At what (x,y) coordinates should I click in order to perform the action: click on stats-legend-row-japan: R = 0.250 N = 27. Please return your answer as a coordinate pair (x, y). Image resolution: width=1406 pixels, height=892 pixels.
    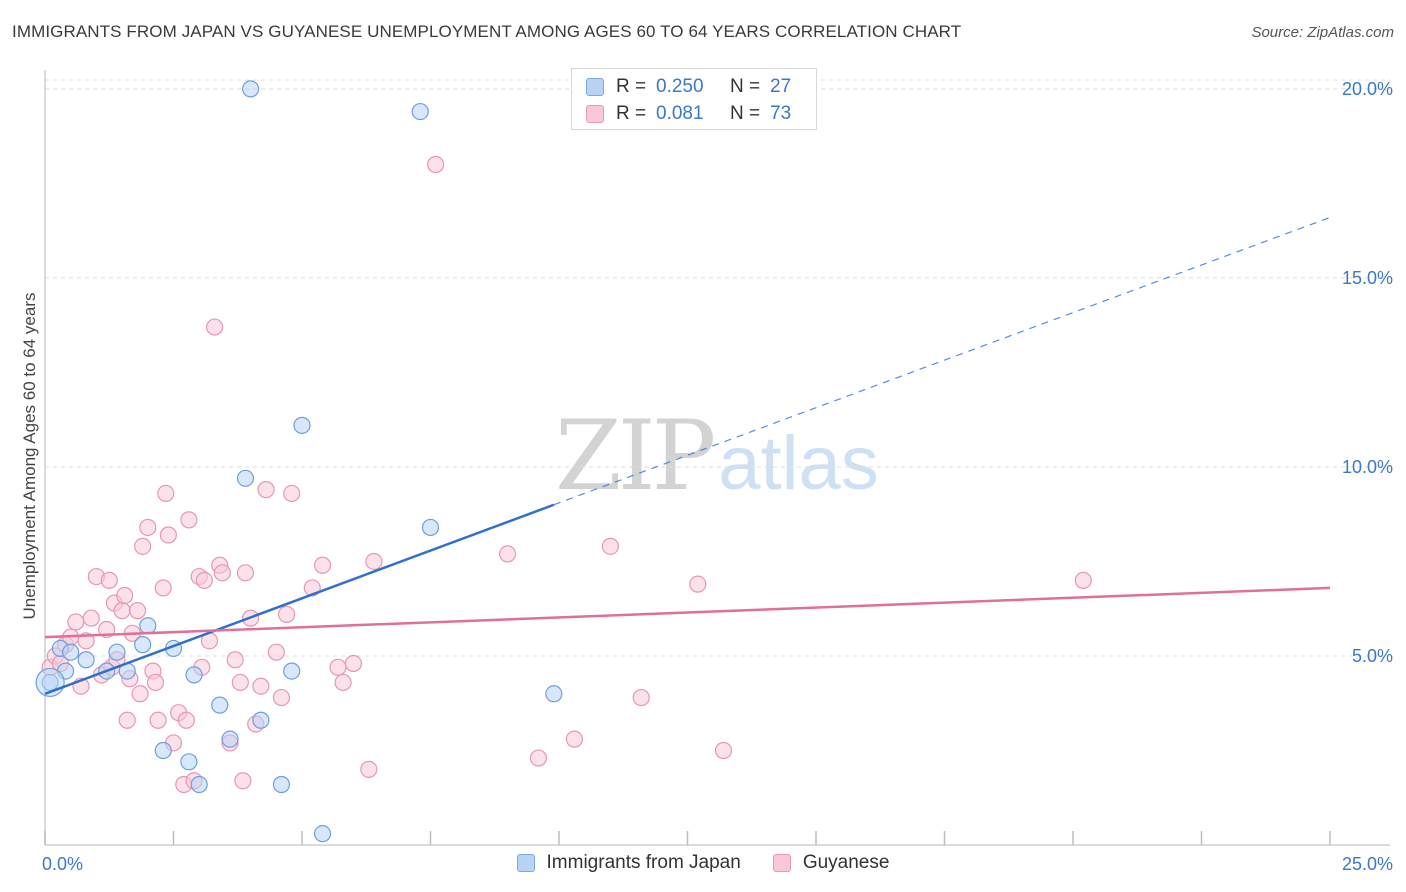
    Looking at the image, I should click on (688, 87).